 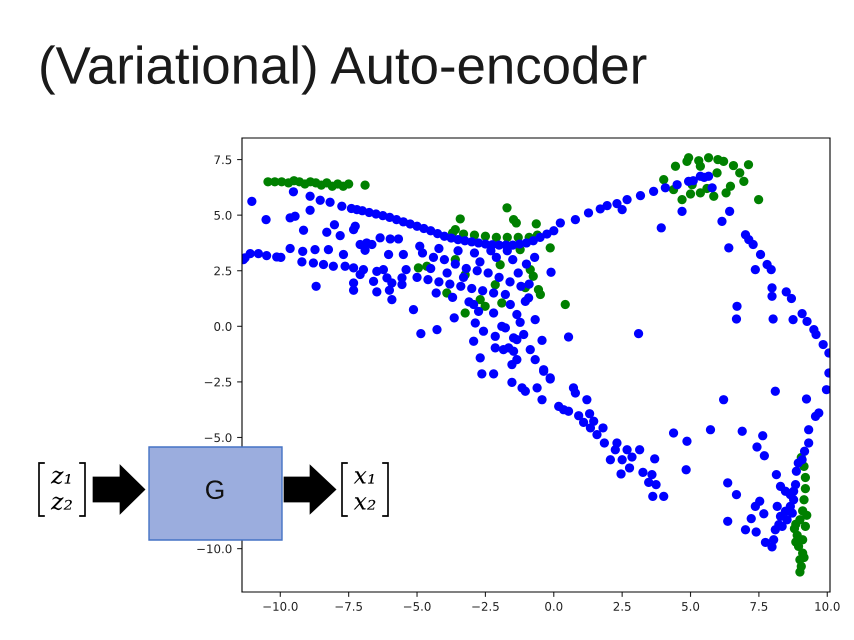 I want to click on x-tick-label: 10.0, so click(x=827, y=606).